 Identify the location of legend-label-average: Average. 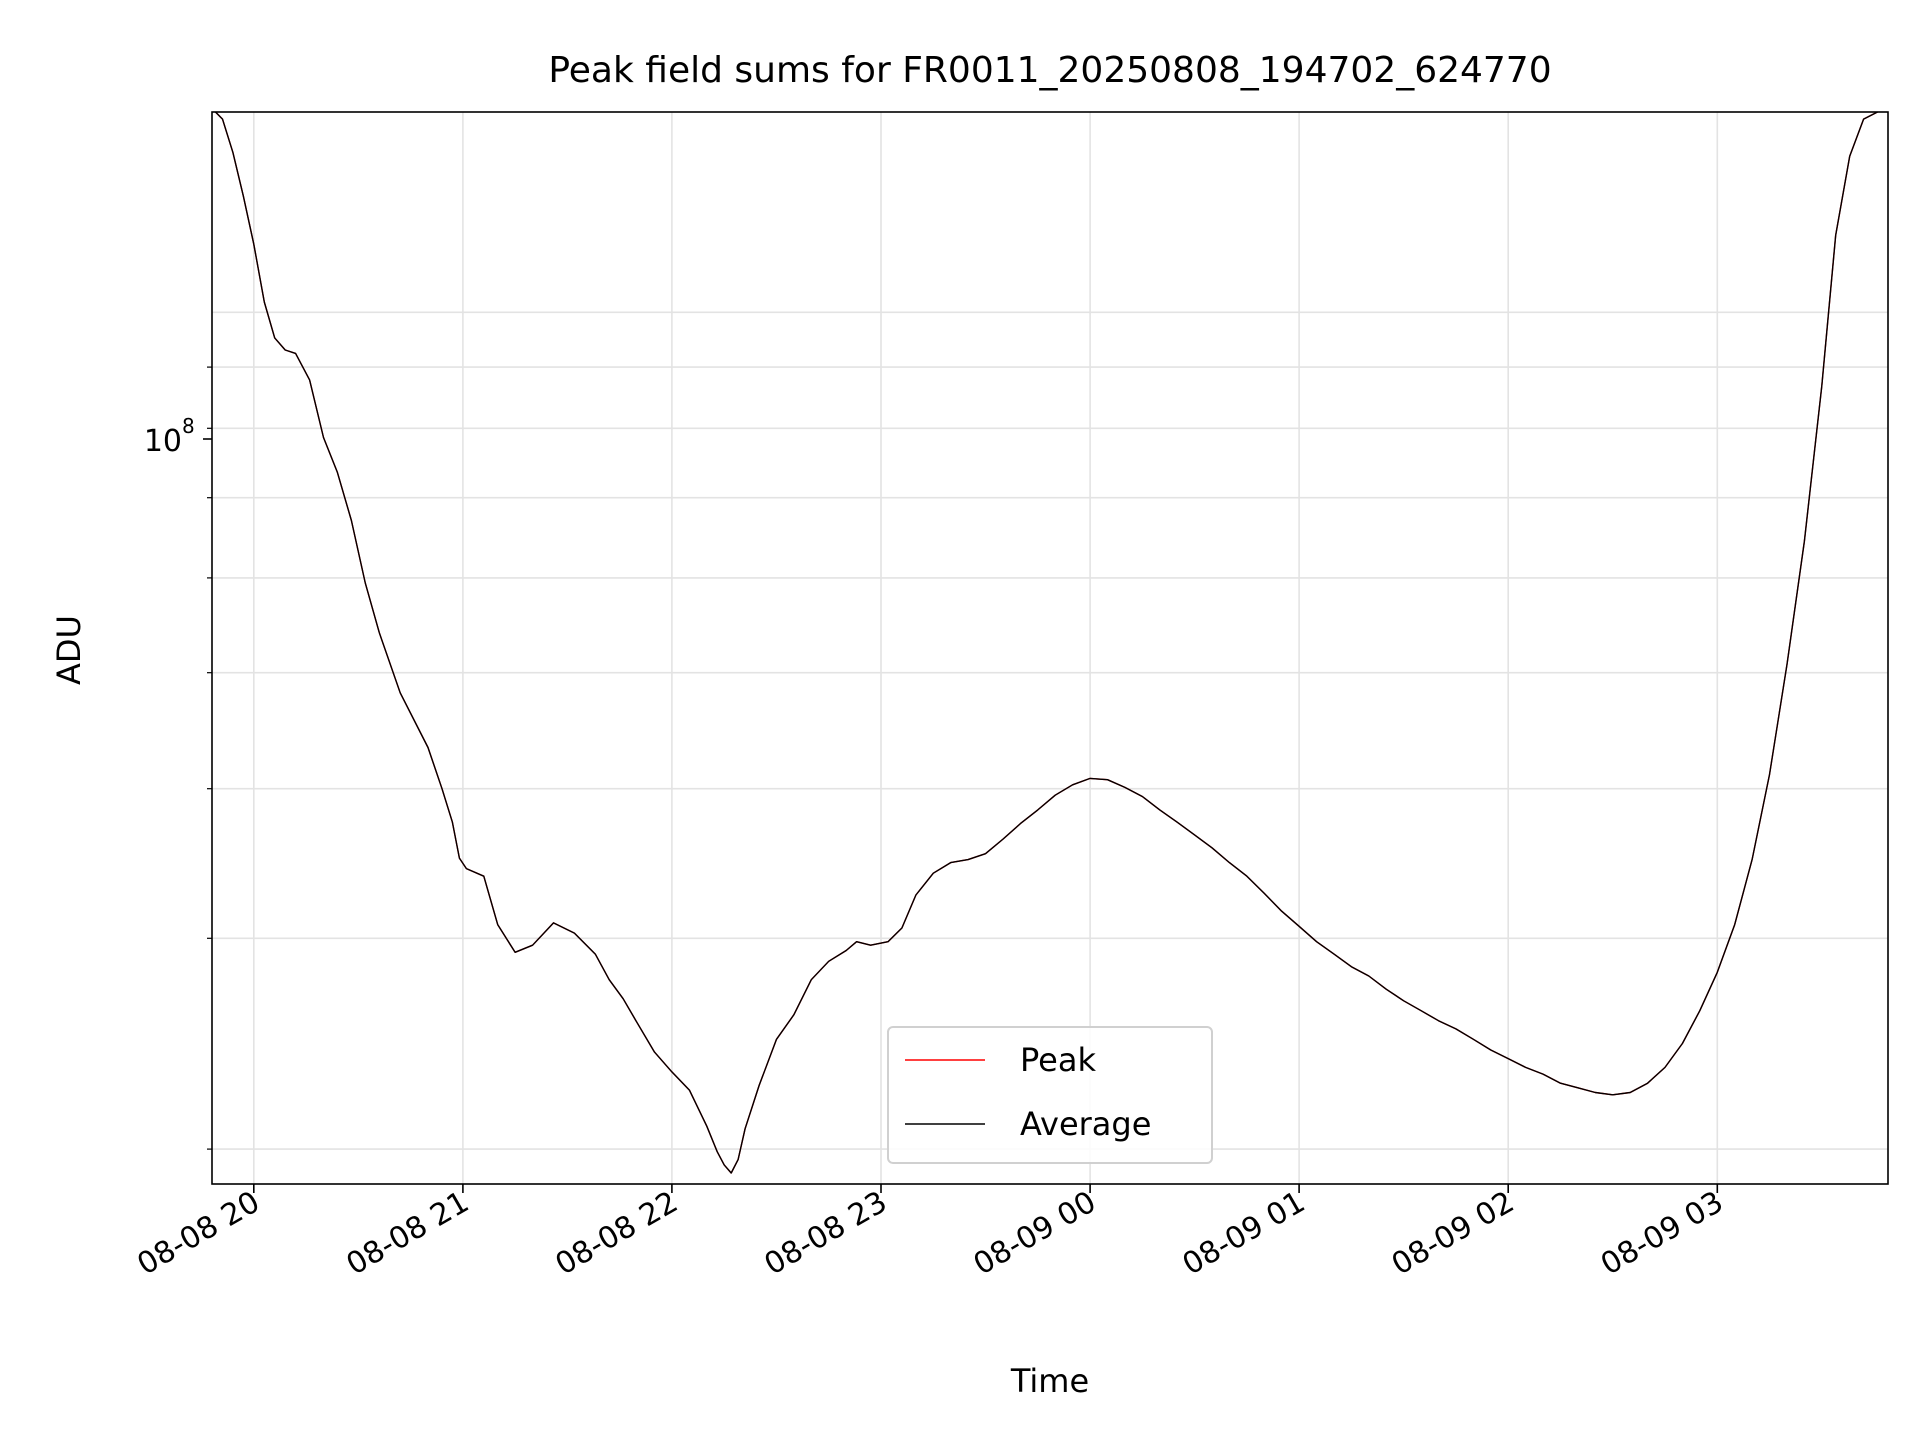
(1085, 1124).